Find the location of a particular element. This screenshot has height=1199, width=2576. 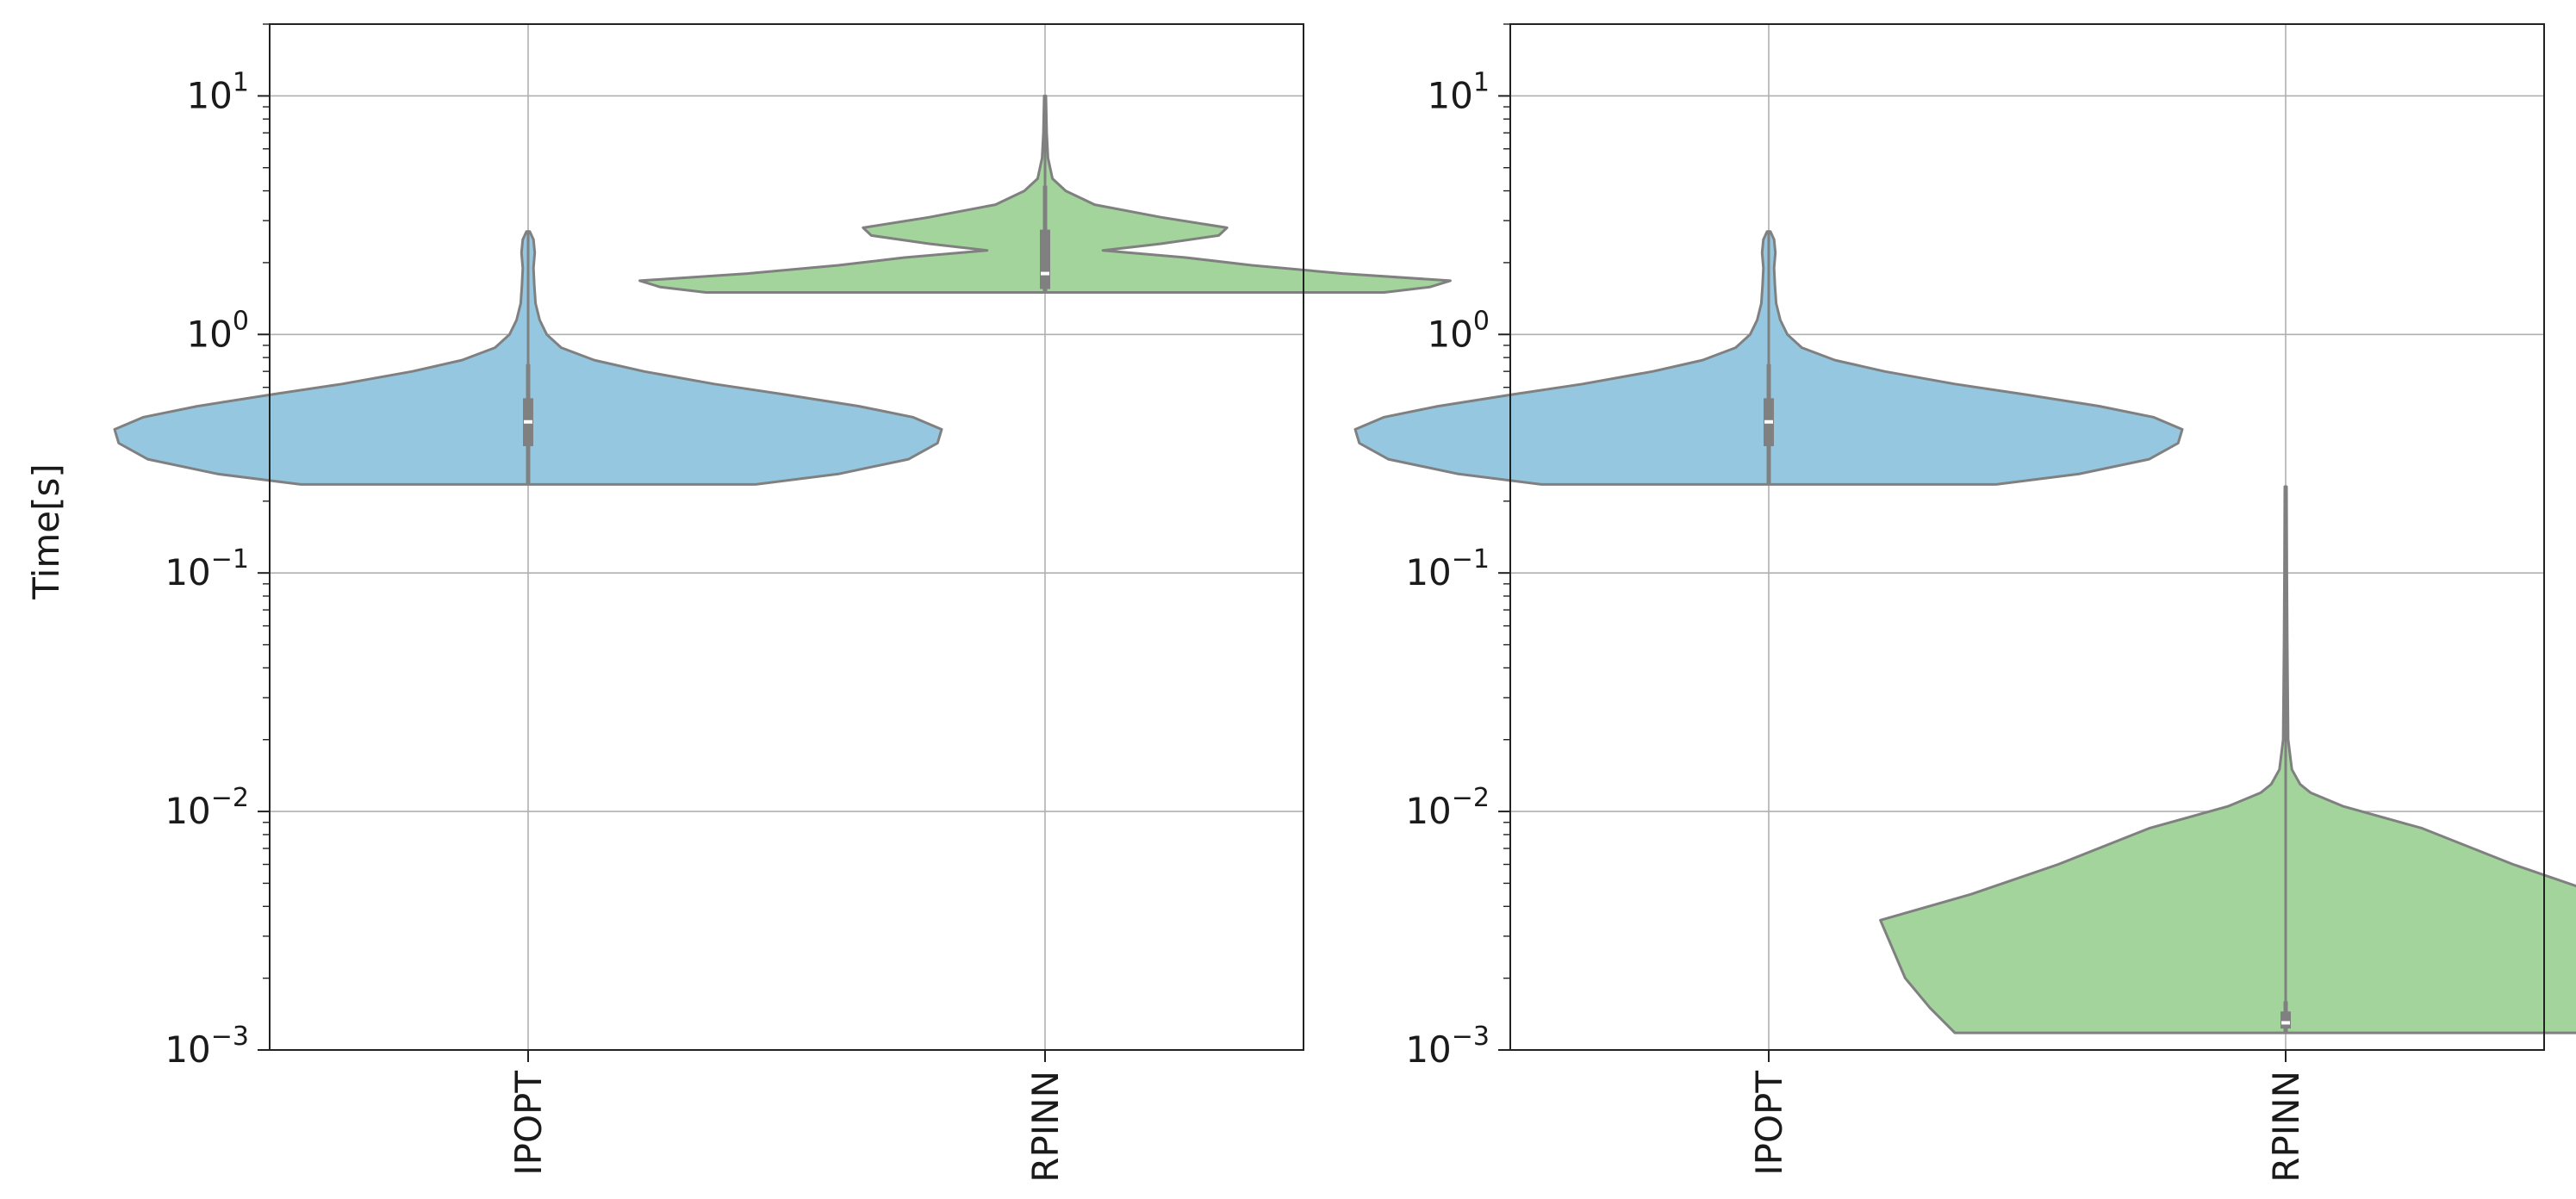

y-axis-label: Time[s] is located at coordinates (46, 531).